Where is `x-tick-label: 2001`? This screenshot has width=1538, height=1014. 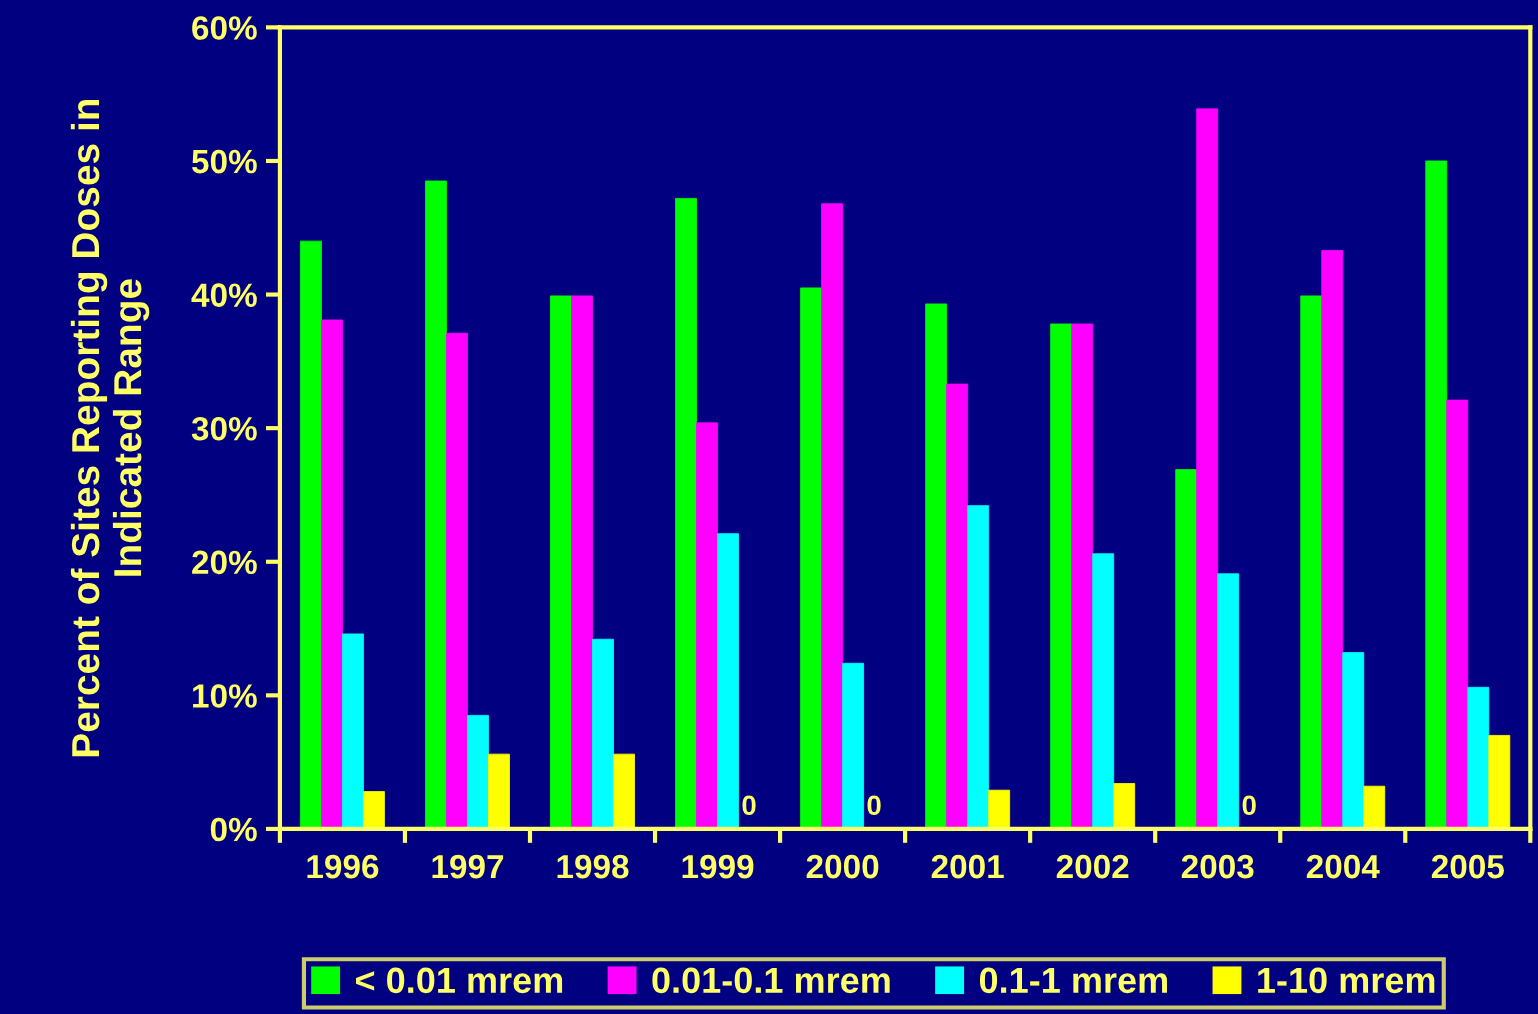
x-tick-label: 2001 is located at coordinates (967, 866).